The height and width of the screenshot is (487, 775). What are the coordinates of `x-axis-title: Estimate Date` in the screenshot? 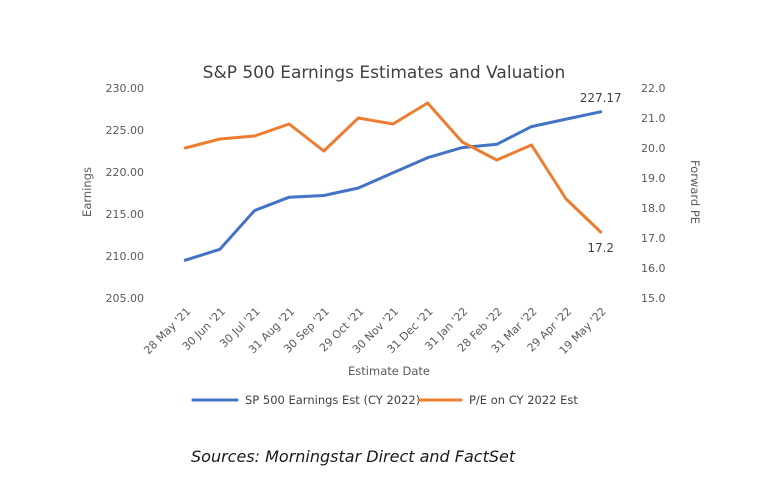 It's located at (389, 371).